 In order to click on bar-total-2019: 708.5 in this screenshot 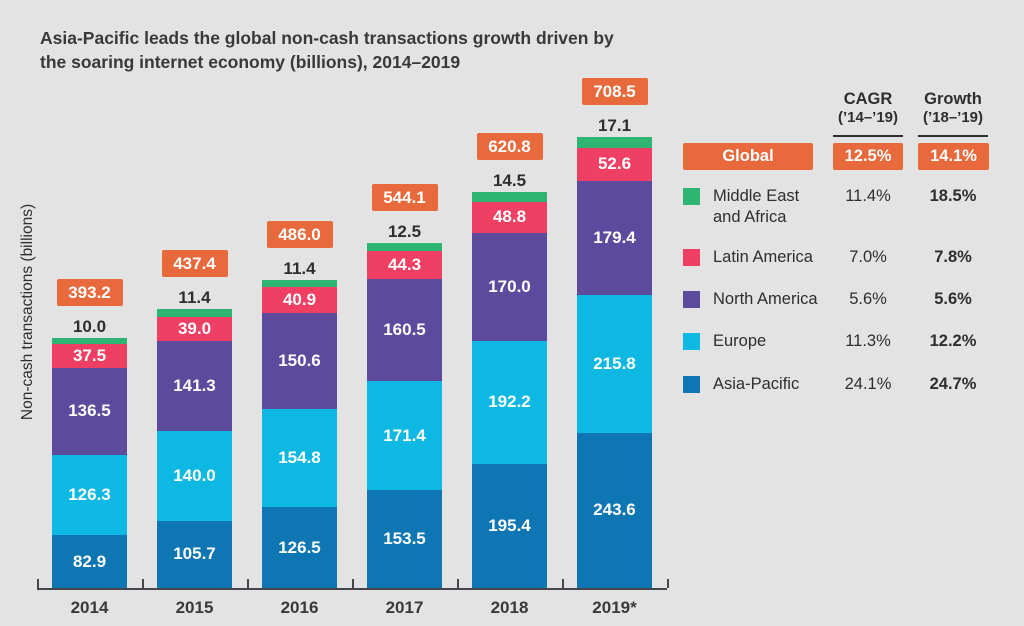, I will do `click(614, 91)`.